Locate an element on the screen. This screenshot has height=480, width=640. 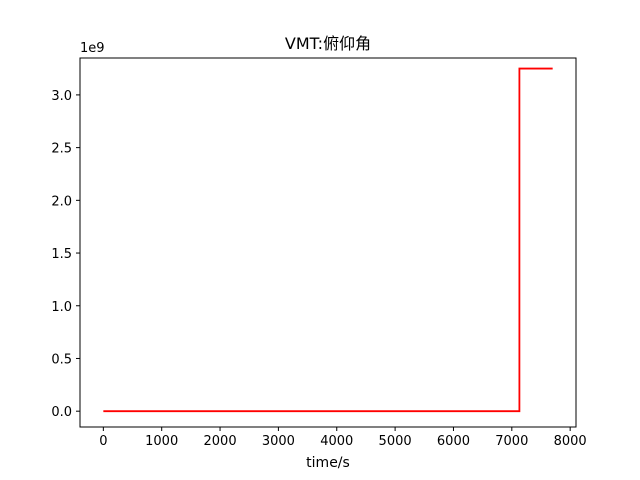
x-tick-label: 2000 is located at coordinates (220, 441).